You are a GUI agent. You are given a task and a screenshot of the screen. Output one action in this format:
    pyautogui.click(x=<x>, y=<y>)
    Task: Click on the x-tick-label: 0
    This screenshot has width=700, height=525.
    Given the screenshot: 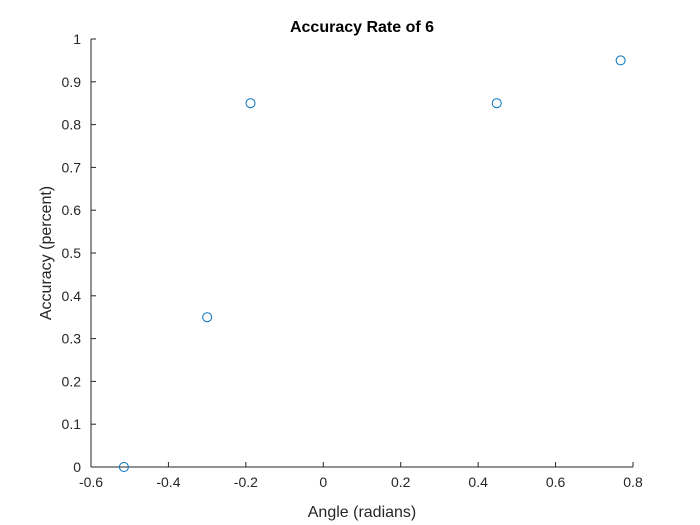 What is the action you would take?
    pyautogui.click(x=323, y=482)
    